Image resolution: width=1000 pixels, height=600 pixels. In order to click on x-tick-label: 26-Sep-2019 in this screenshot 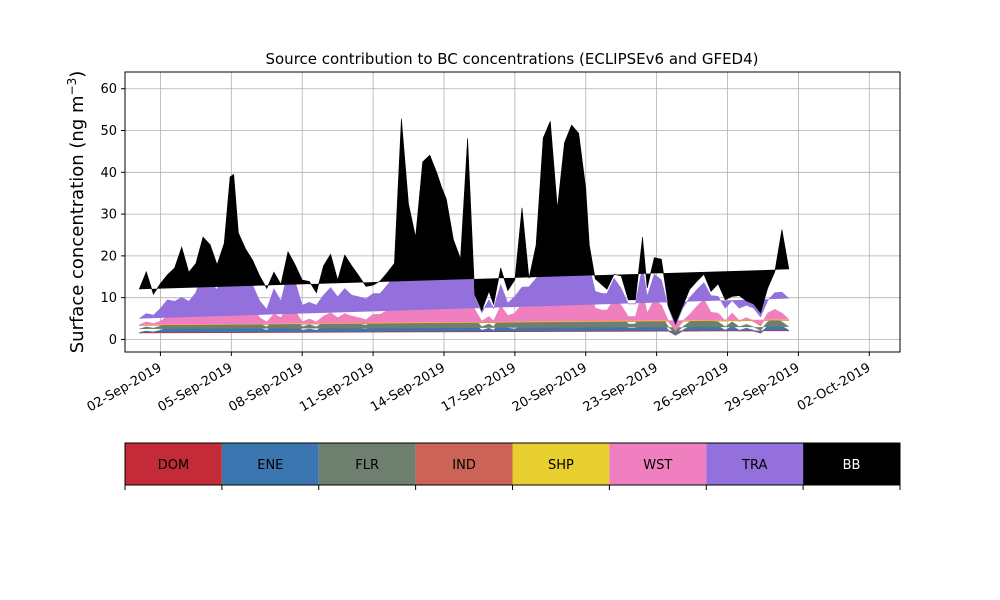, I will do `click(692, 387)`.